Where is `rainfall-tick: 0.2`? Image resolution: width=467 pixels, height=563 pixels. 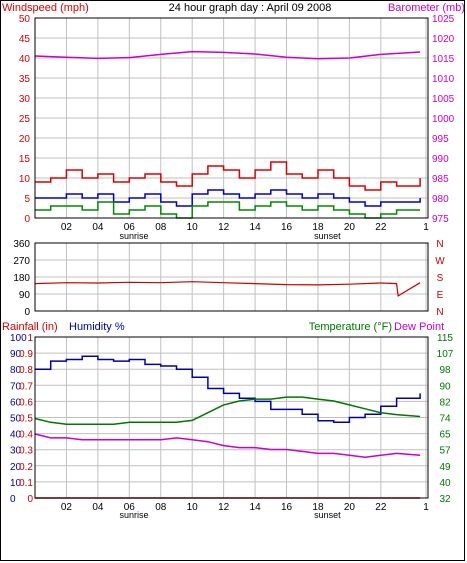
rainfall-tick: 0.2 is located at coordinates (26, 467).